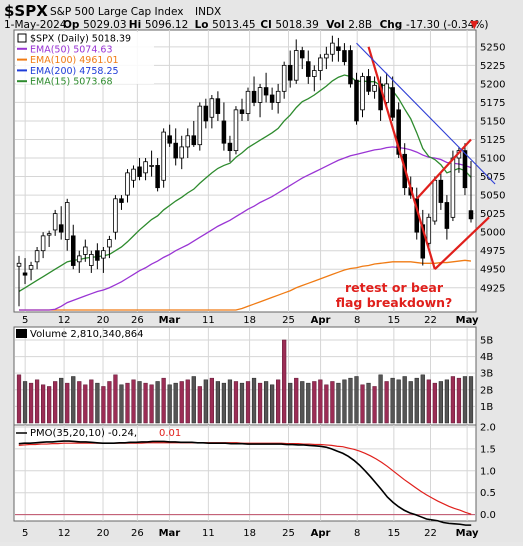 The height and width of the screenshot is (546, 523). I want to click on pmo-signal-label: 0.01, so click(170, 433).